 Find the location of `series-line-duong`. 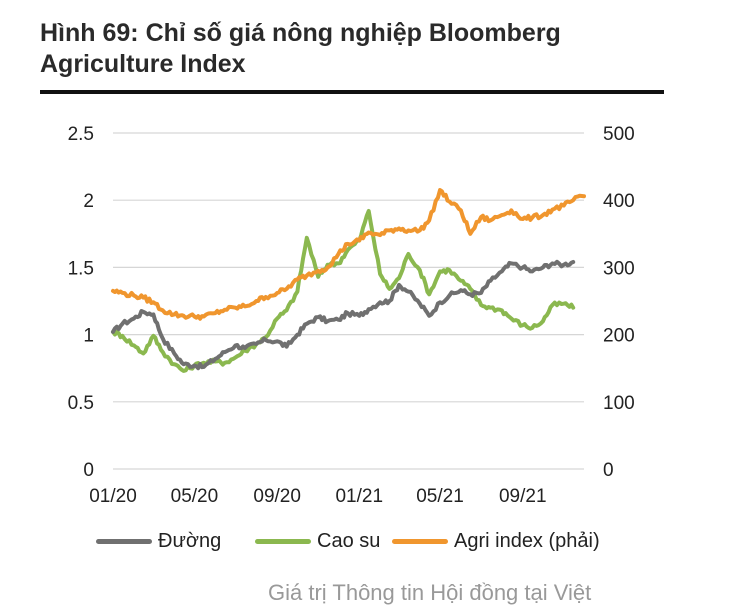

series-line-duong is located at coordinates (343, 315).